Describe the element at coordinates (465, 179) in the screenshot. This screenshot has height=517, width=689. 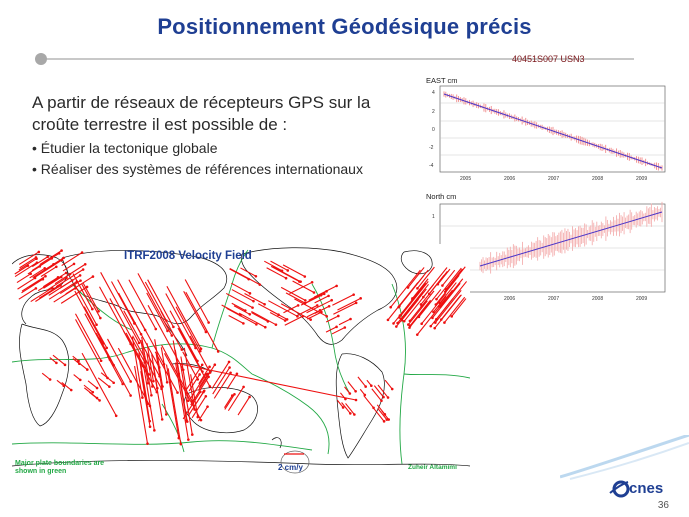
I see `east-xtick: 2005` at that location.